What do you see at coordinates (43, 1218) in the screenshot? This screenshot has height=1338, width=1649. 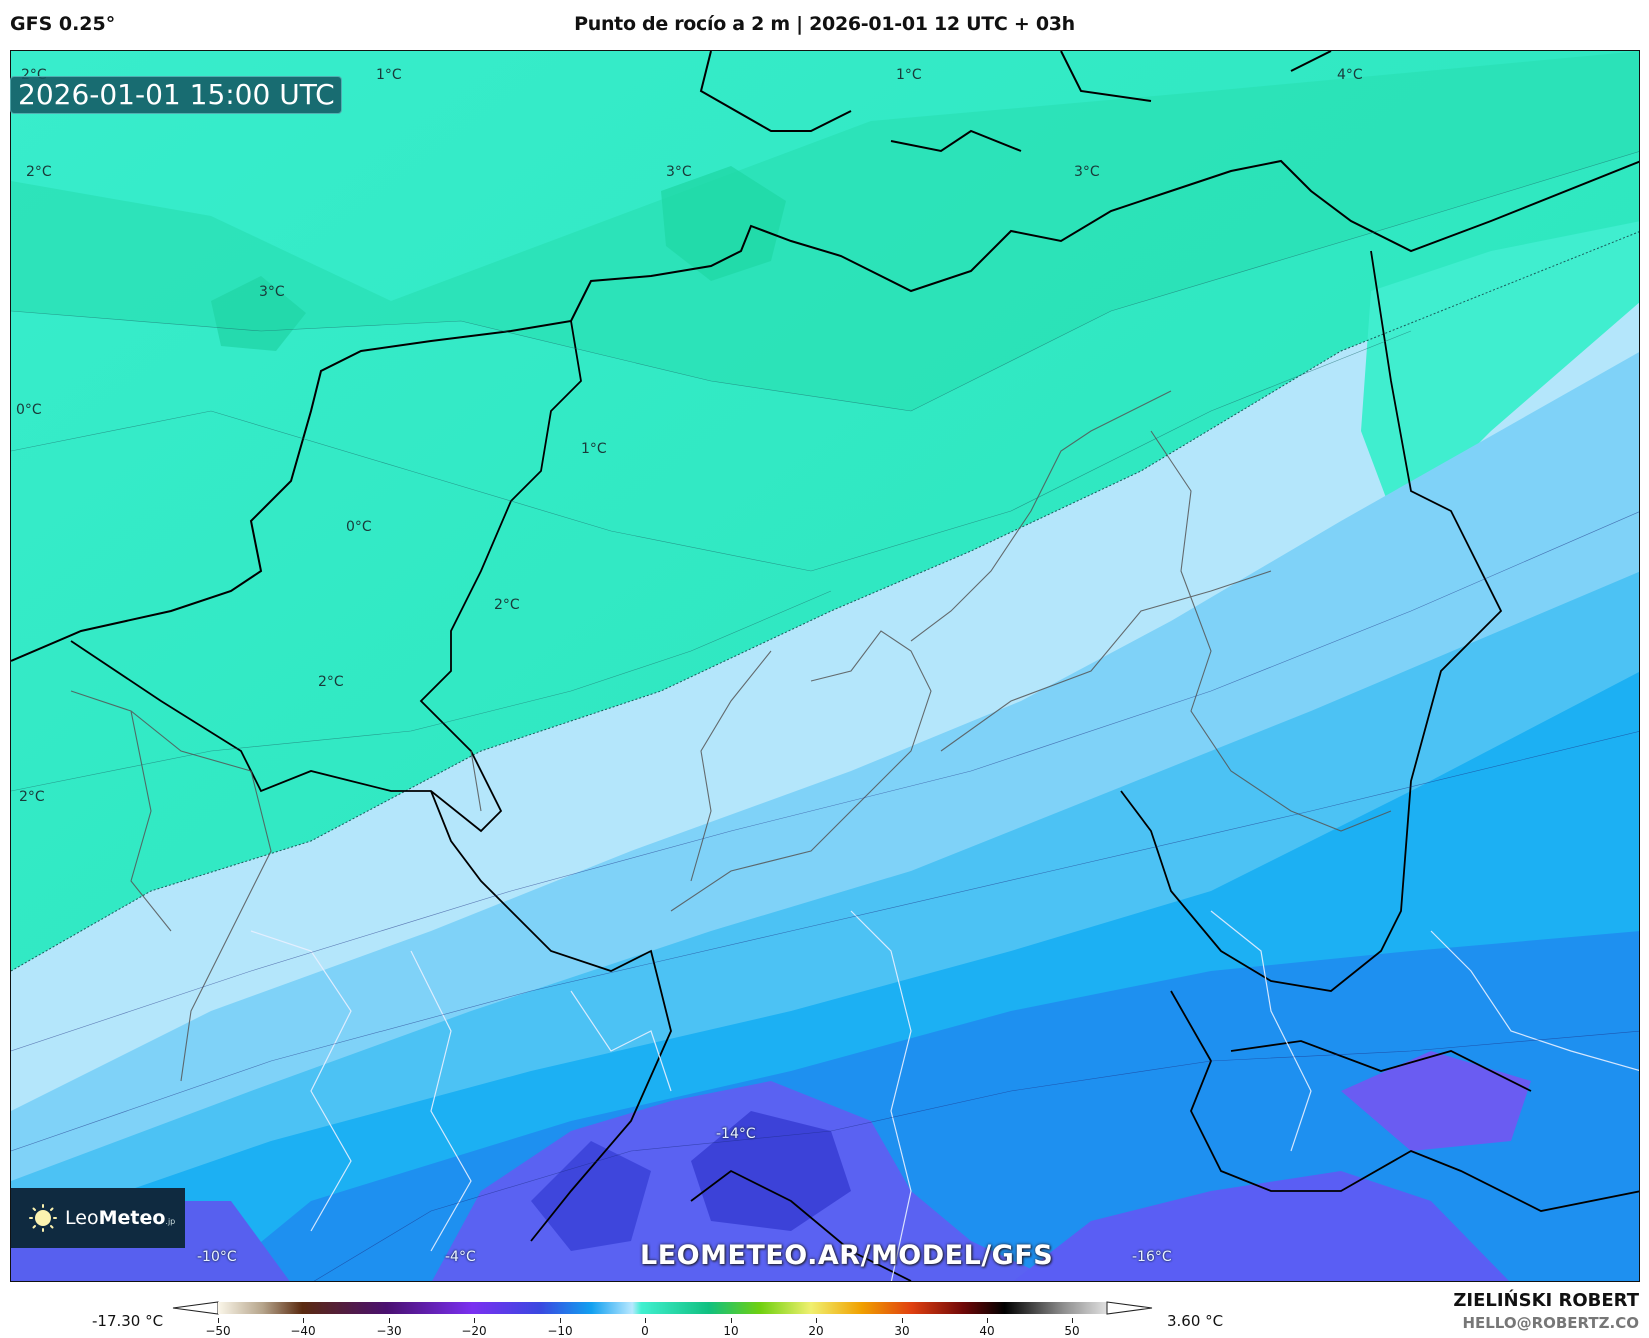 I see `sun-icon` at bounding box center [43, 1218].